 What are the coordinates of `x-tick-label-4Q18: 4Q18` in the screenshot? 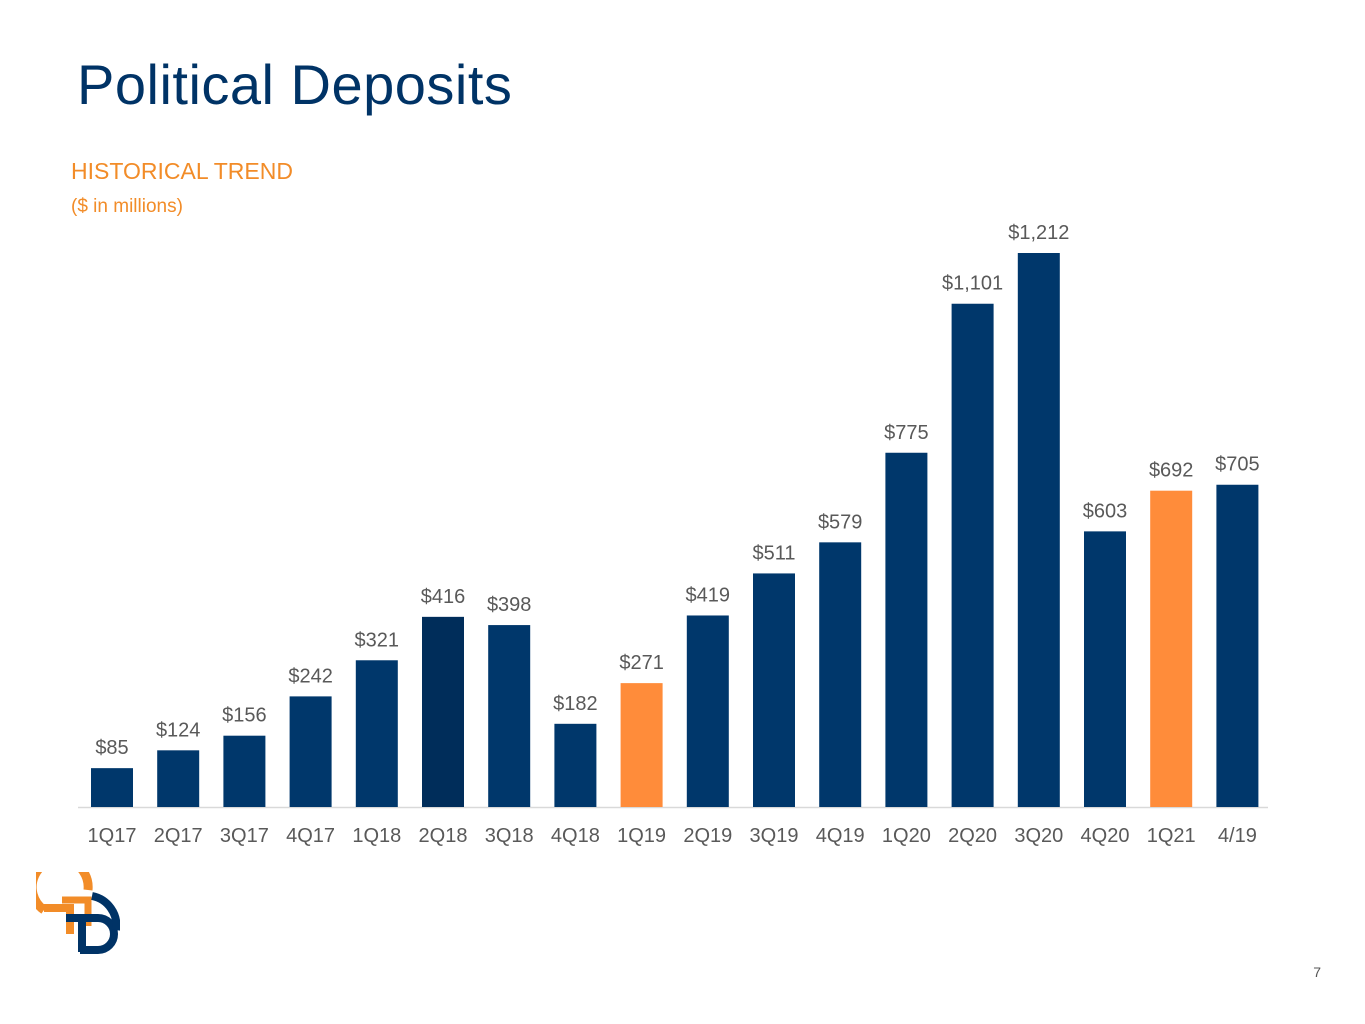 It's located at (575, 836).